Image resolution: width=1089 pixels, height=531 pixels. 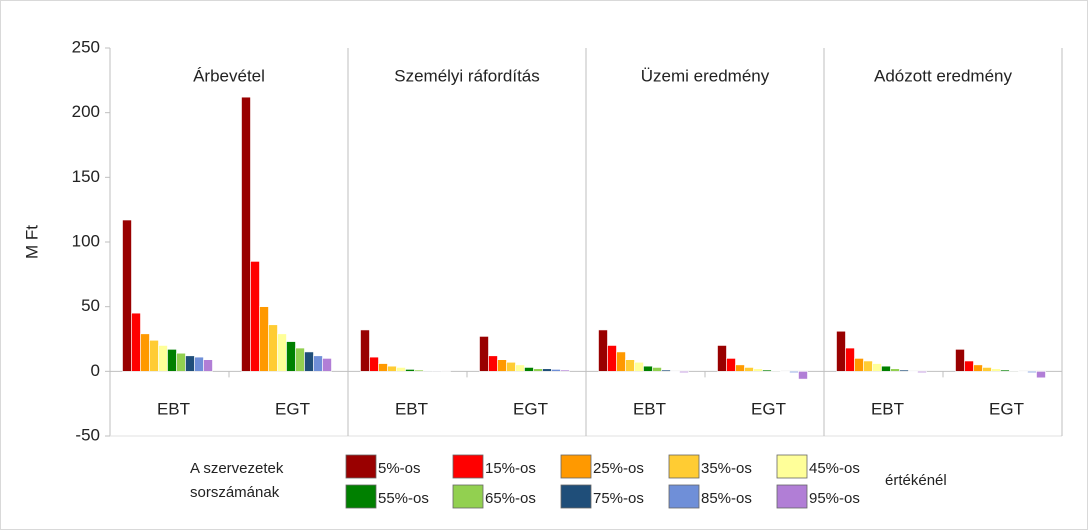 What do you see at coordinates (90, 305) in the screenshot?
I see `y-tick-label: 50` at bounding box center [90, 305].